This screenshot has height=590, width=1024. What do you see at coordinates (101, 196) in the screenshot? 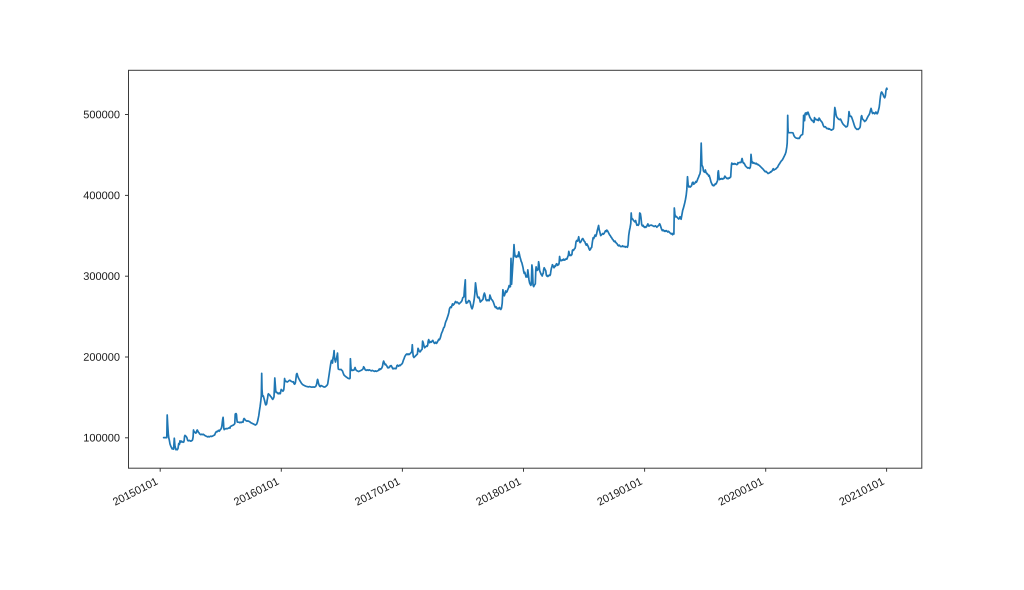
I see `svg-text: 400000` at bounding box center [101, 196].